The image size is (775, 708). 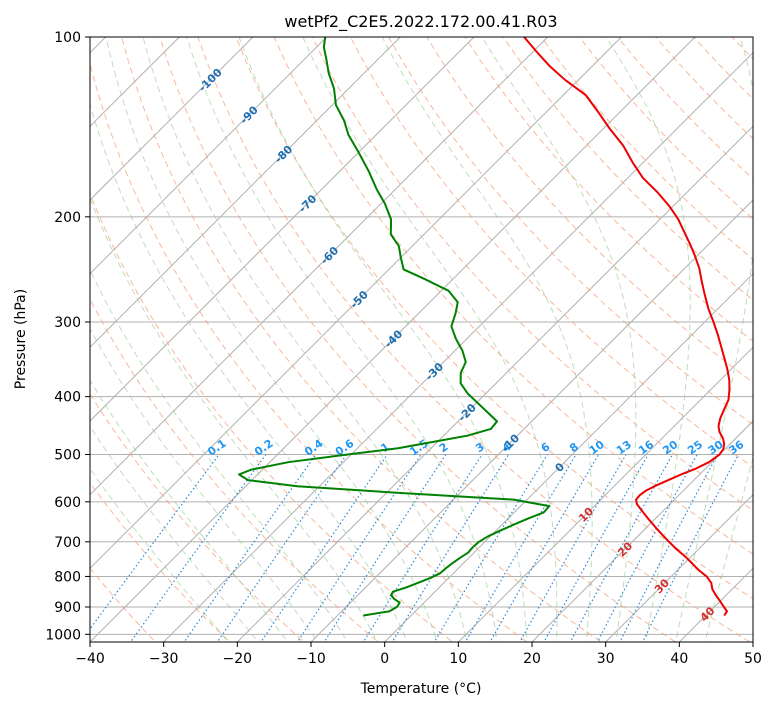 I want to click on y-tick-label: 200, so click(x=67, y=218).